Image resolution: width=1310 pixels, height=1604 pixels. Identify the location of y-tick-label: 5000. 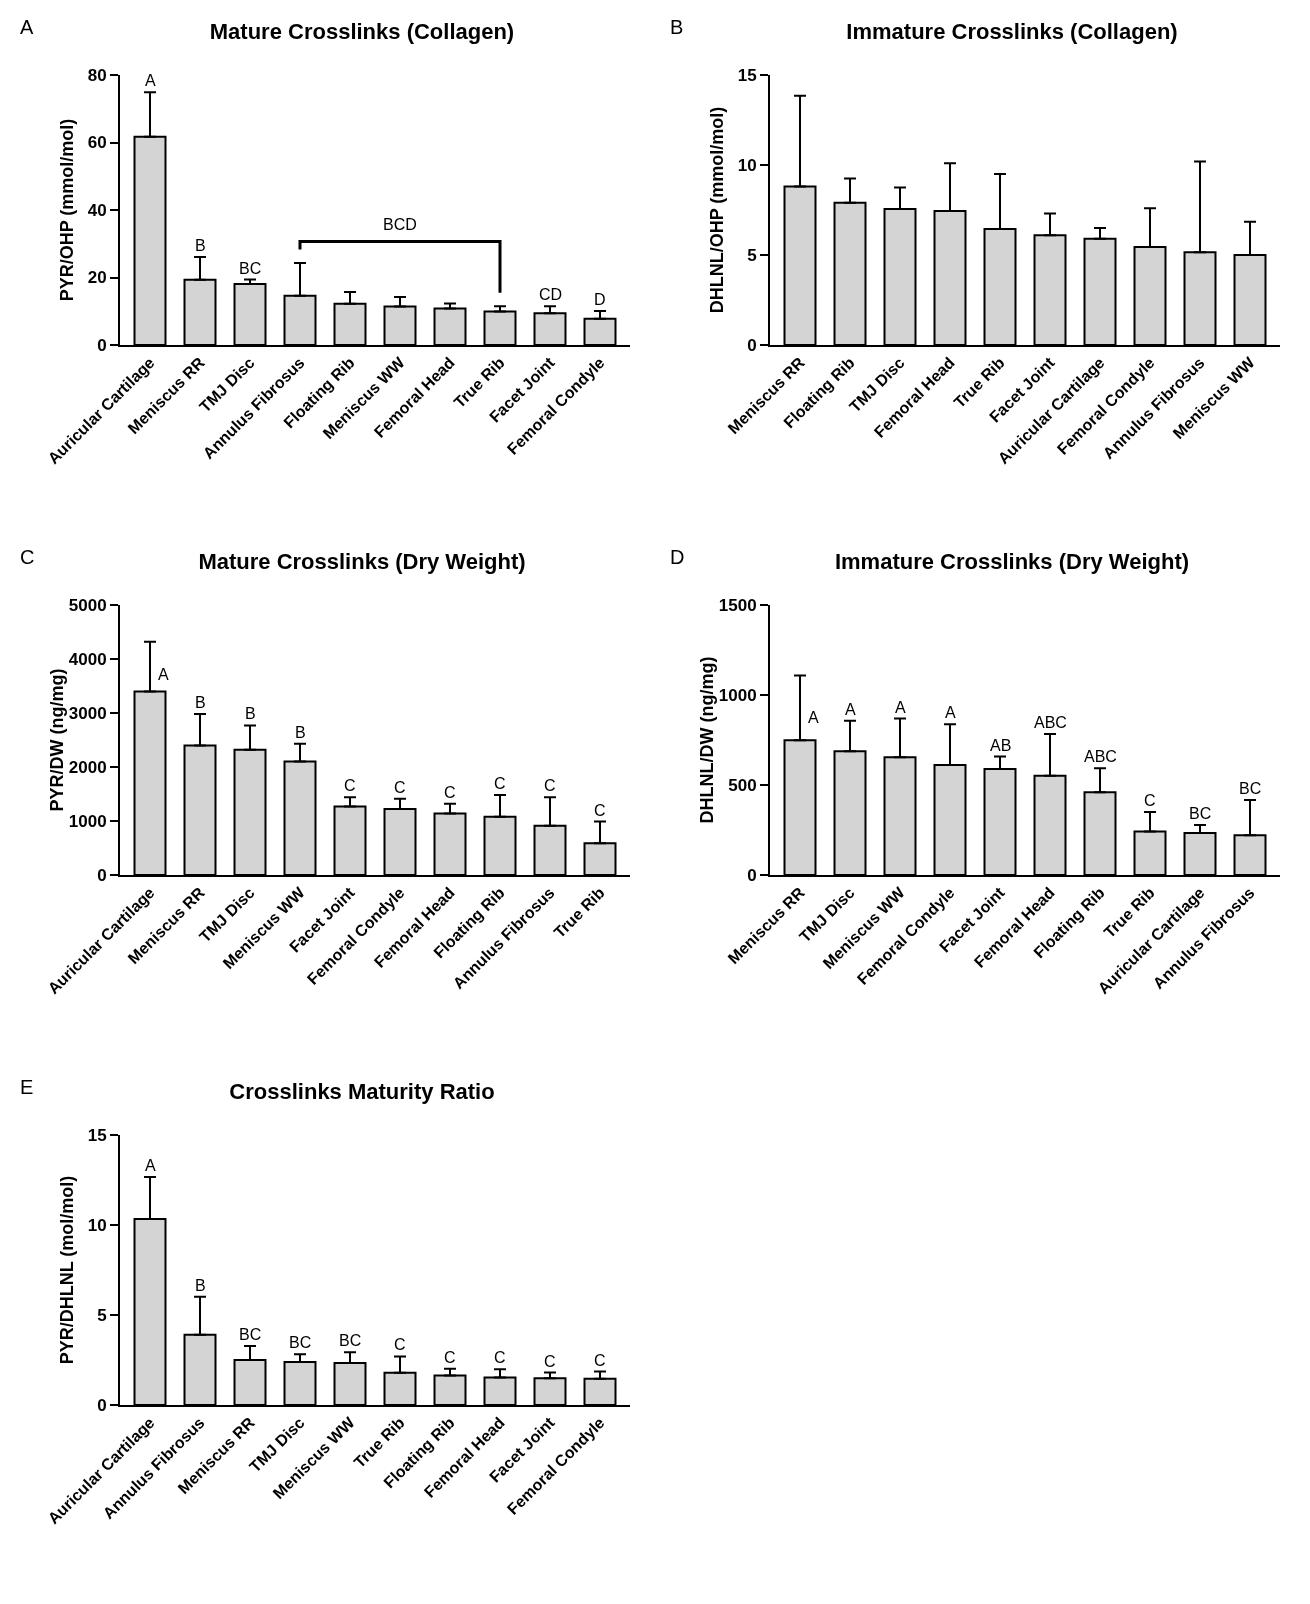
(87, 605).